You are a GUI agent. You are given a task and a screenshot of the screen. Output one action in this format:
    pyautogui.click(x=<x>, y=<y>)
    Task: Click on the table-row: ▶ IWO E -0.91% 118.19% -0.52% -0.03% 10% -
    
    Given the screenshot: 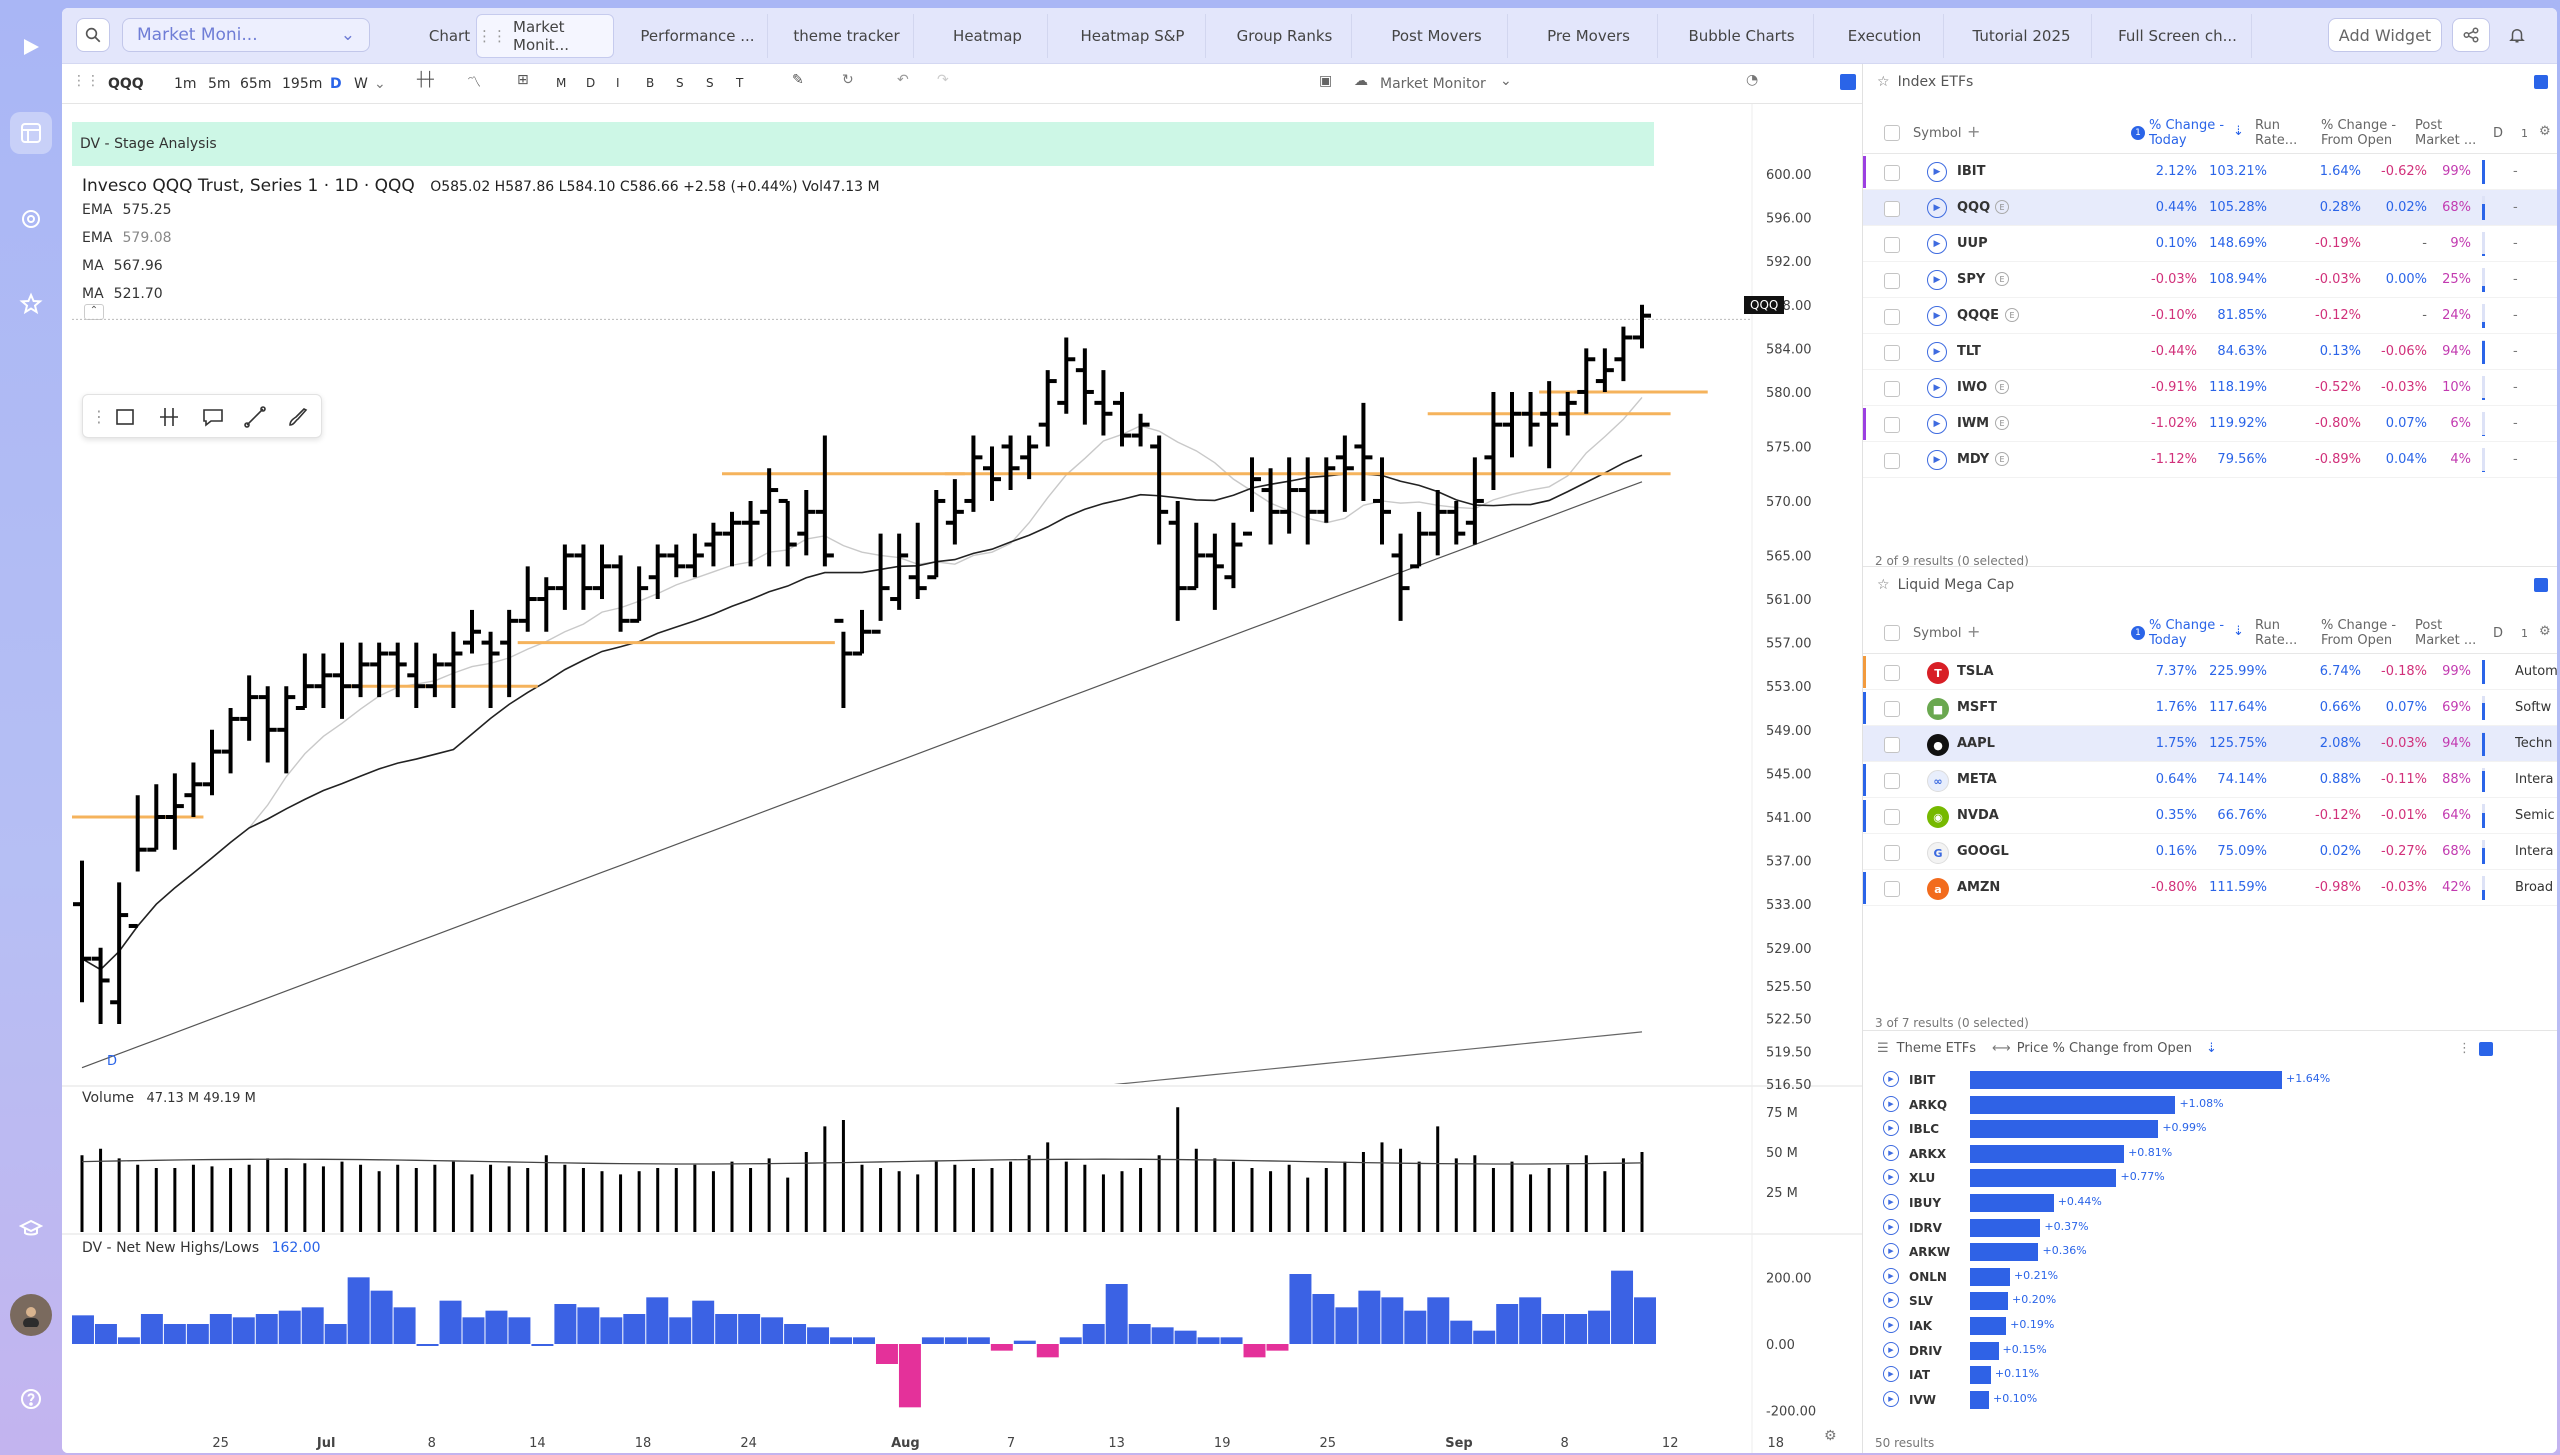 What is the action you would take?
    pyautogui.click(x=2210, y=388)
    